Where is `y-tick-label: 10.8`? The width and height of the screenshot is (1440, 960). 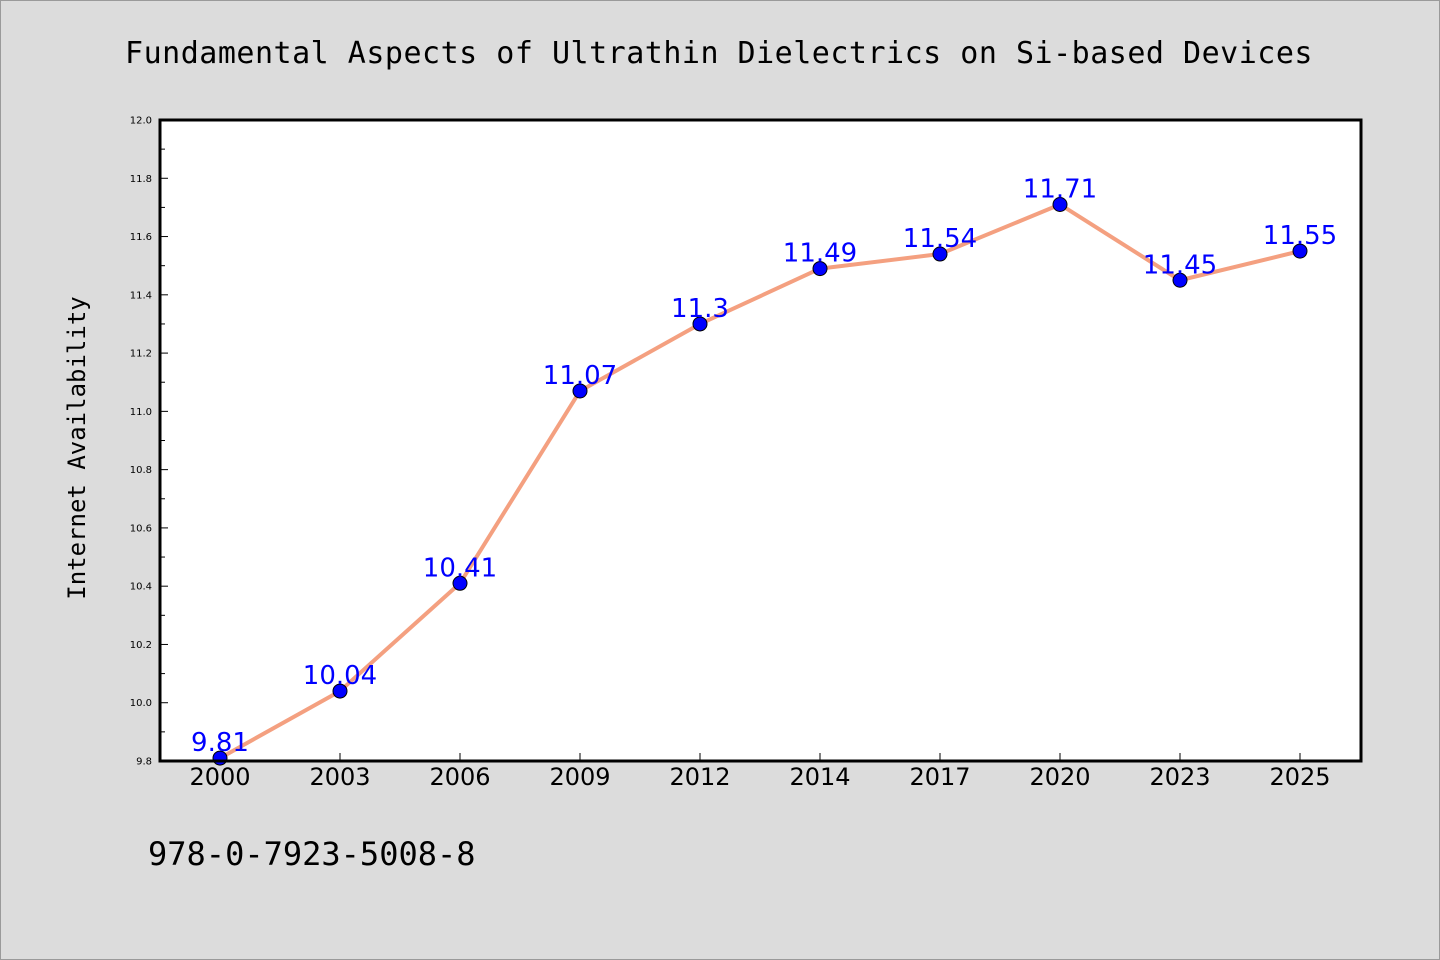 y-tick-label: 10.8 is located at coordinates (141, 470).